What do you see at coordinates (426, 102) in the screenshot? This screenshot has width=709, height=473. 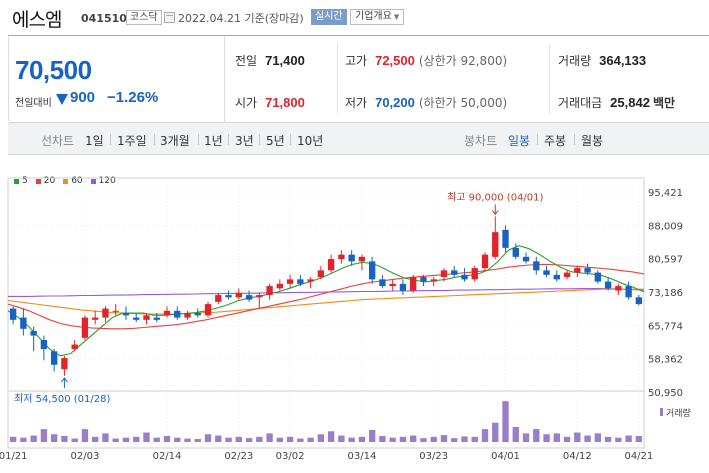 I see `low-price: 저가 70,200 (하한가 50,000)` at bounding box center [426, 102].